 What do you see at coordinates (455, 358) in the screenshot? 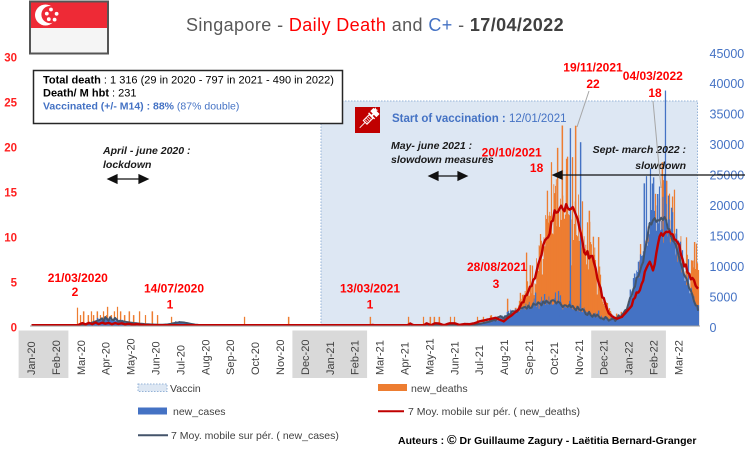
I see `svg-text: Jun-21` at bounding box center [455, 358].